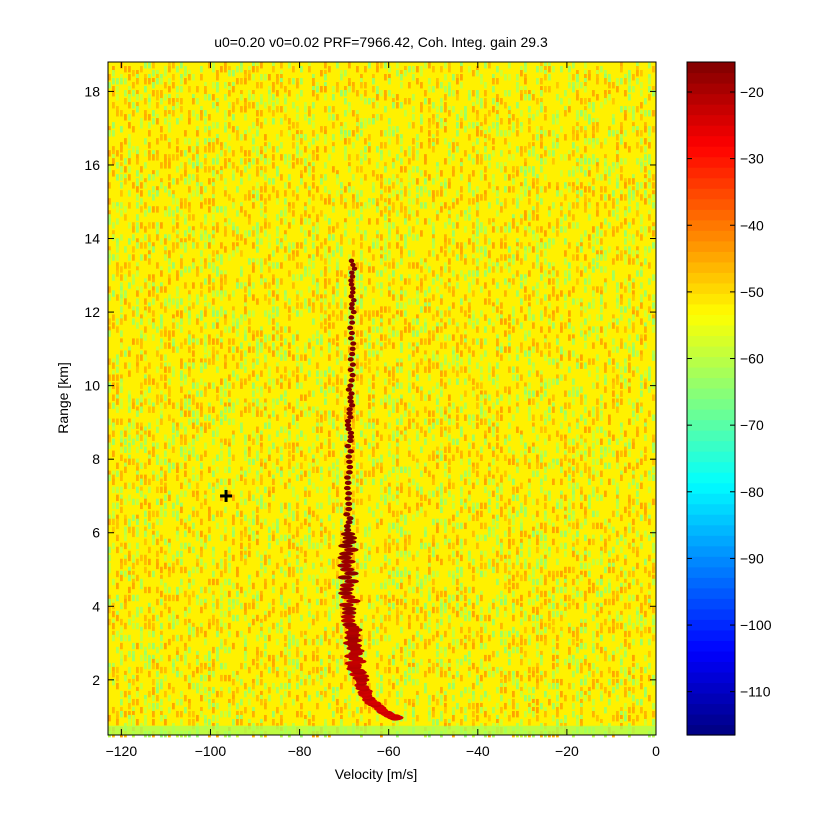 This screenshot has width=826, height=825. I want to click on y-axis-label: Range [km], so click(63, 398).